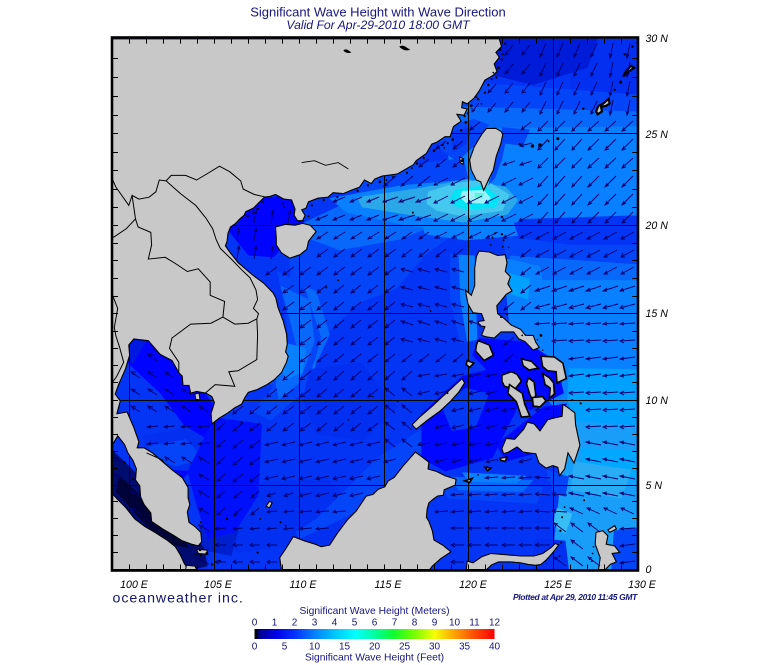  What do you see at coordinates (134, 585) in the screenshot?
I see `svg-text: 100 E` at bounding box center [134, 585].